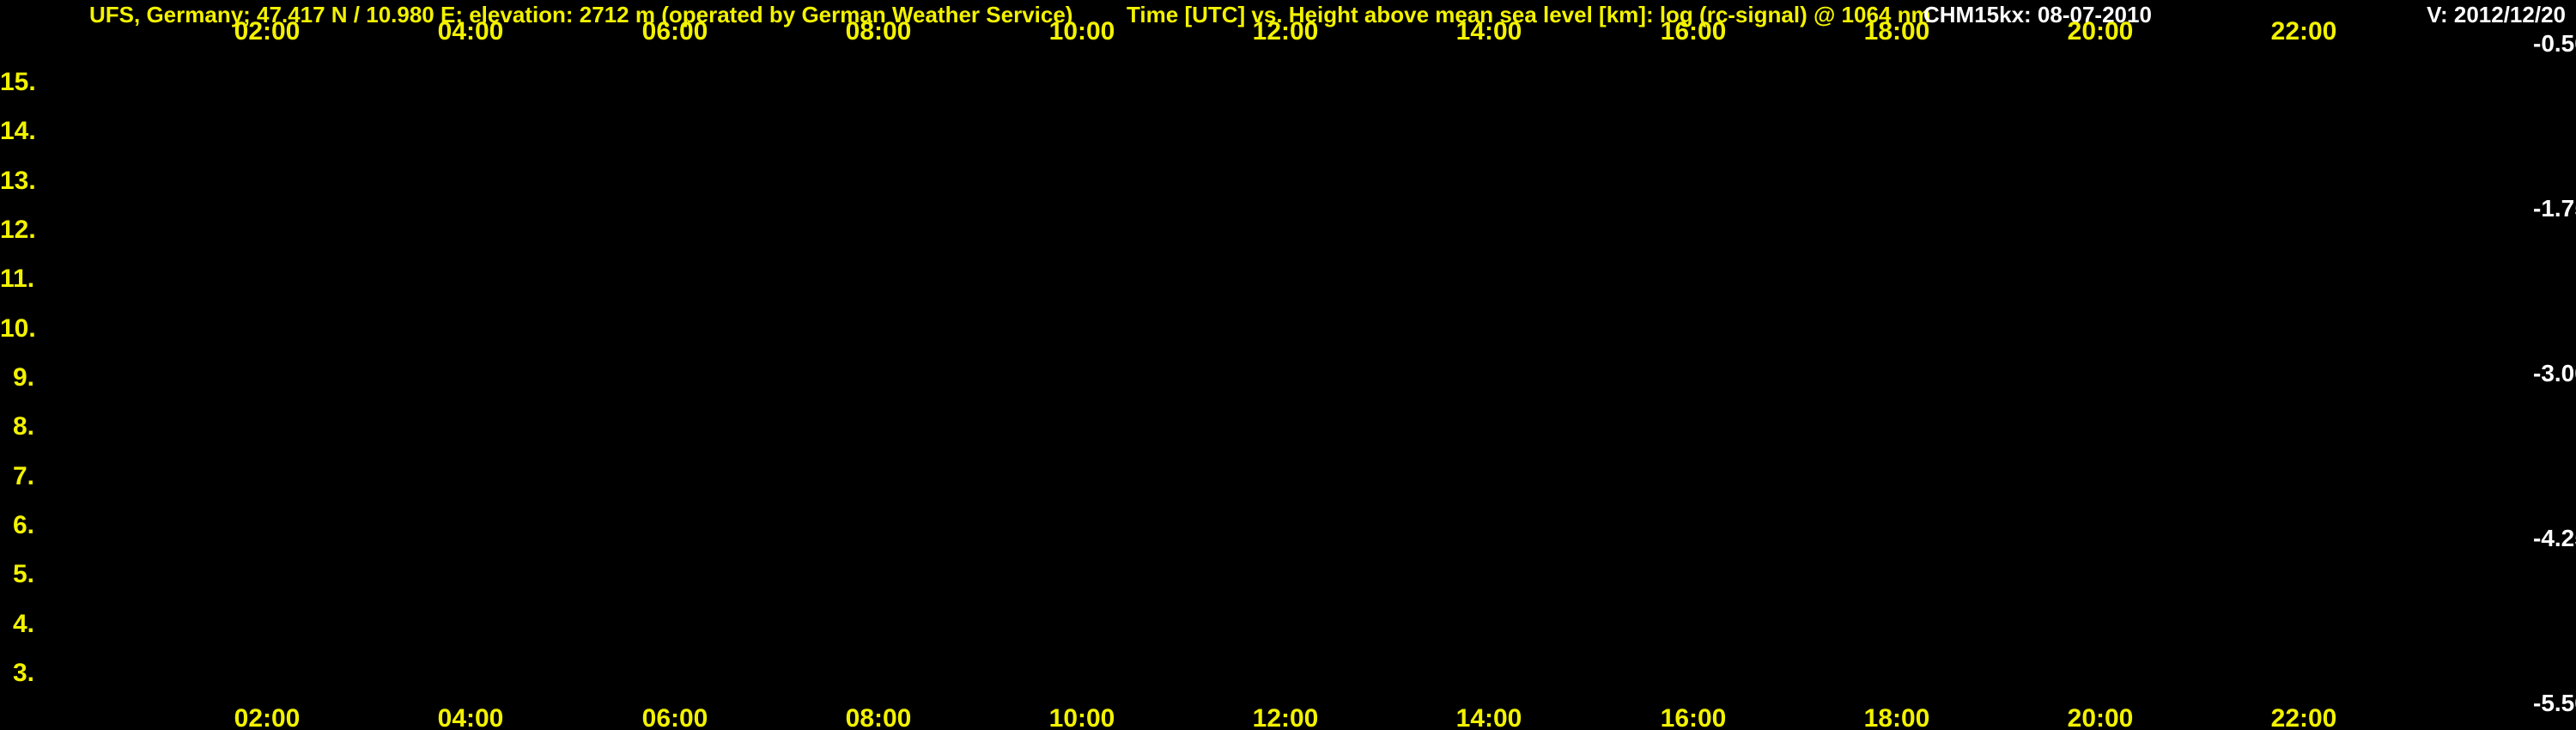  What do you see at coordinates (1286, 717) in the screenshot?
I see `time-tick-bottom: 12:00` at bounding box center [1286, 717].